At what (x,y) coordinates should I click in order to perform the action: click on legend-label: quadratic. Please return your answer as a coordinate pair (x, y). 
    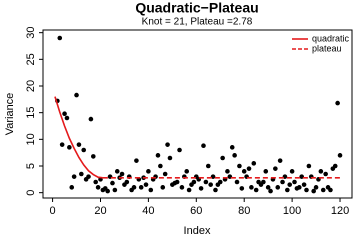
    Looking at the image, I should click on (331, 38).